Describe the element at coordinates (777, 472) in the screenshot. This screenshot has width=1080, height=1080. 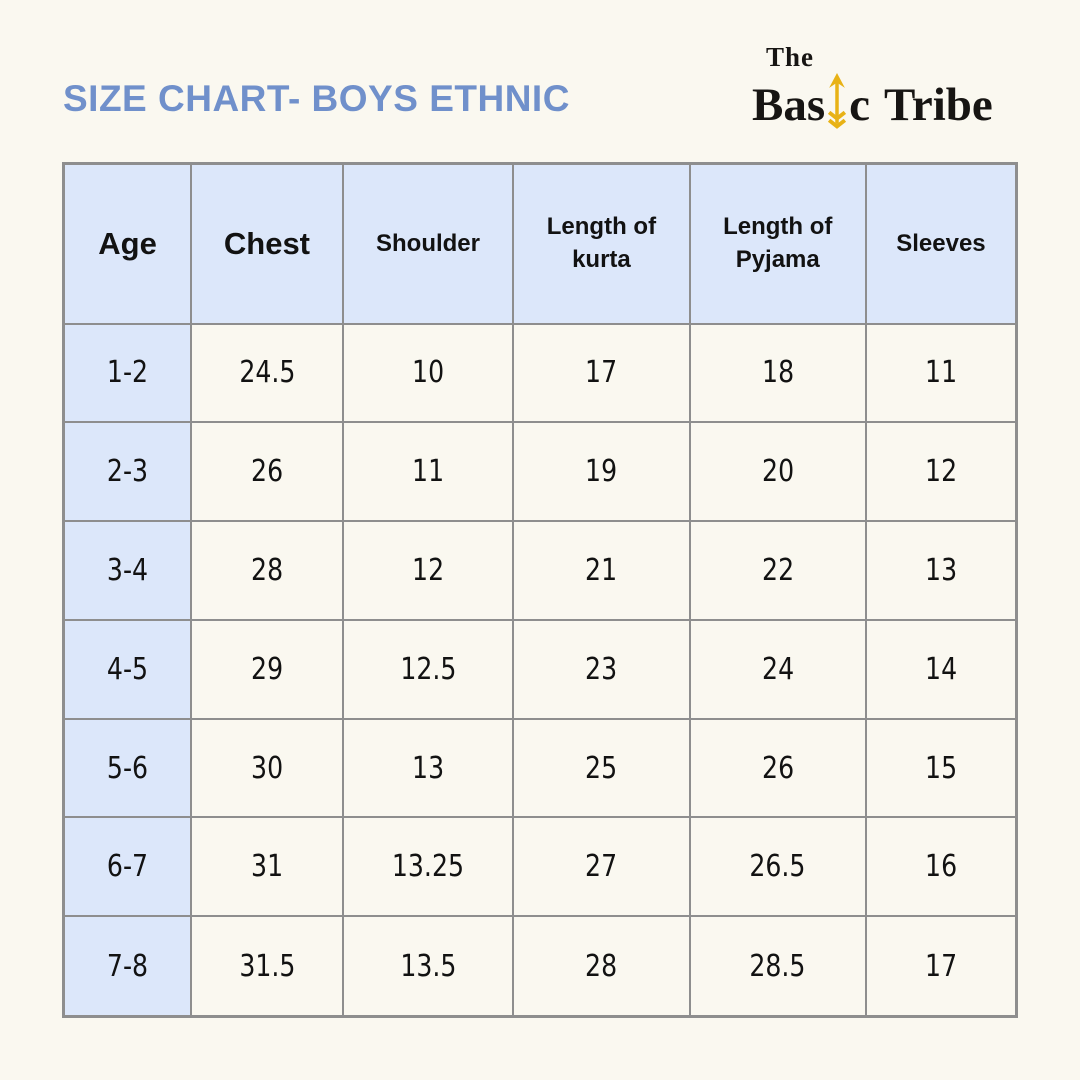
I see `table-cell: 20` at that location.